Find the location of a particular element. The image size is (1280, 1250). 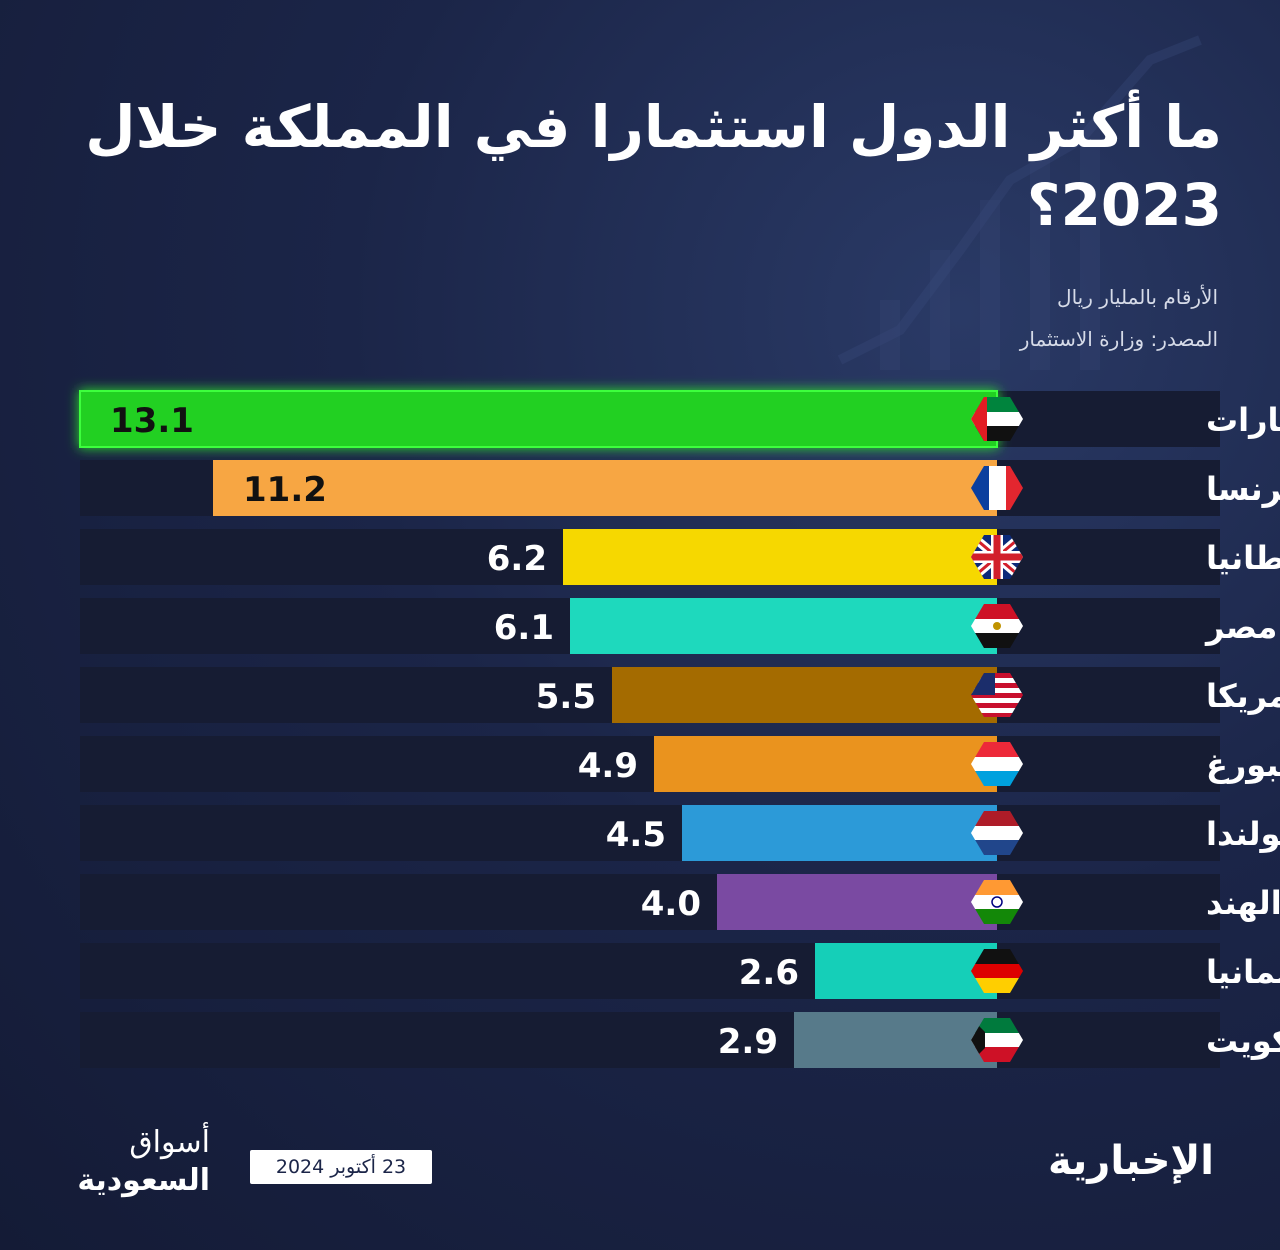

category-label: الإمارات is located at coordinates (1243, 420).